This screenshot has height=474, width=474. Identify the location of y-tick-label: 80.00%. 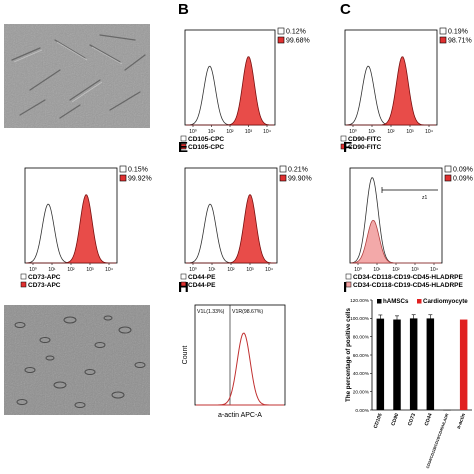
(361, 337).